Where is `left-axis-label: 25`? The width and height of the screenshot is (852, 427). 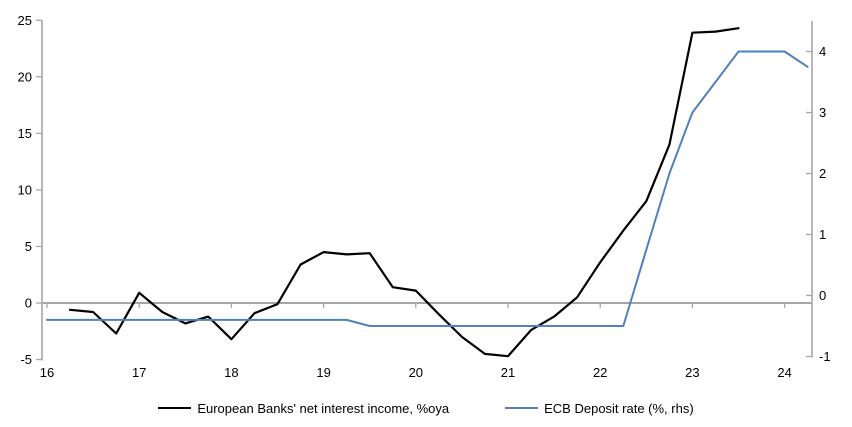 left-axis-label: 25 is located at coordinates (25, 20).